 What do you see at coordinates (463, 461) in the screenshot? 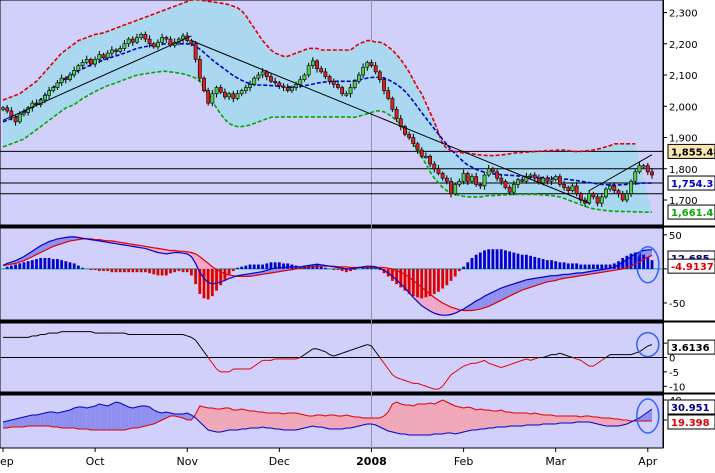
I see `x-tick-label: Feb` at bounding box center [463, 461].